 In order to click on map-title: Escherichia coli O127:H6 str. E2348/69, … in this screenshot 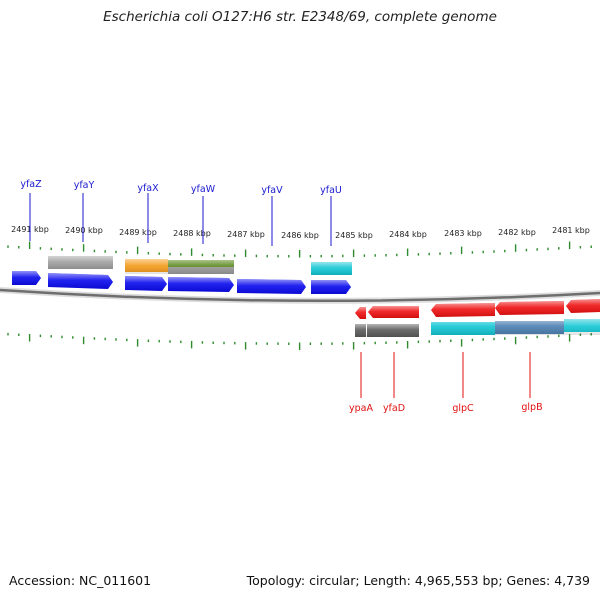, I will do `click(300, 17)`.